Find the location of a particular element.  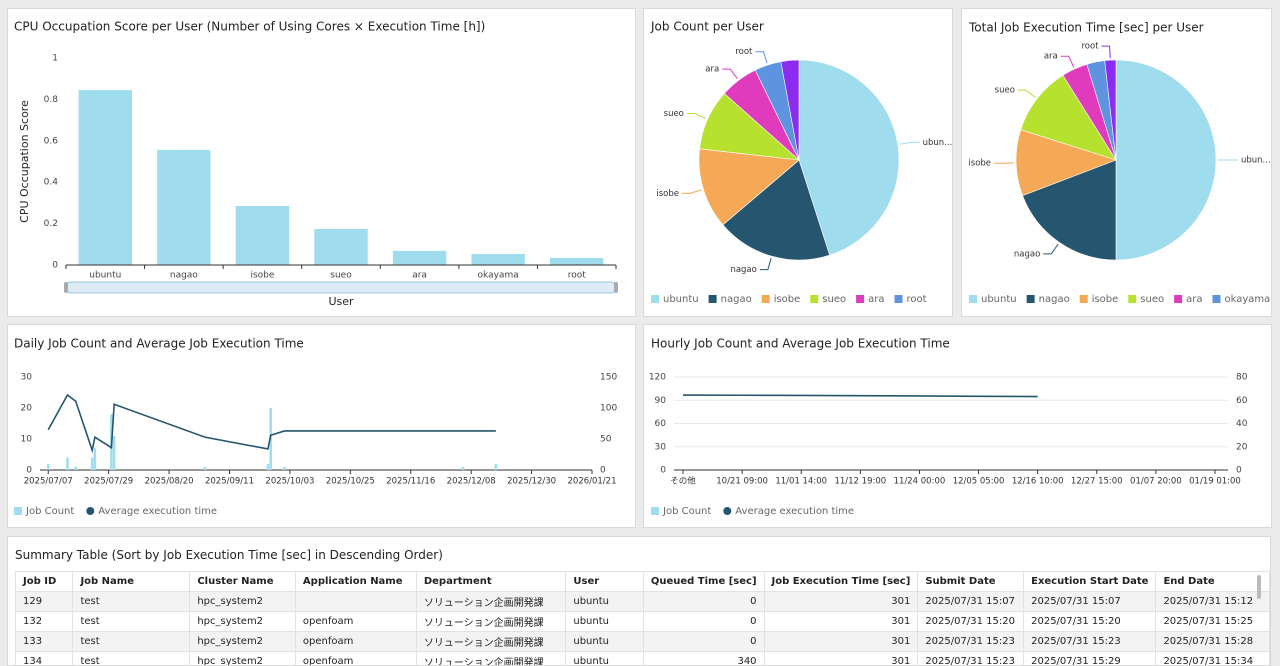

x-tick-label: isobe is located at coordinates (262, 276).